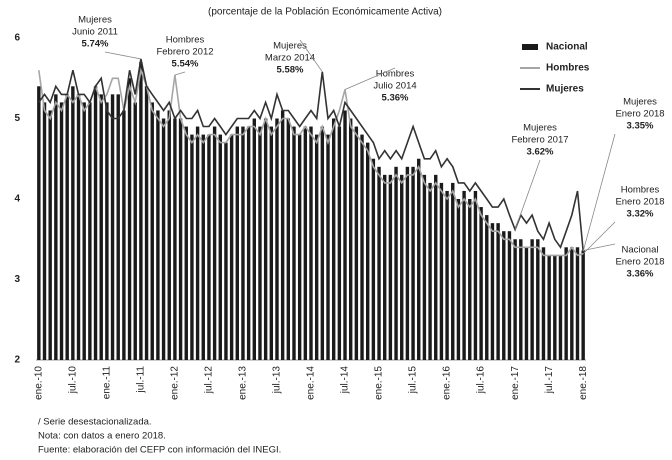 This screenshot has height=460, width=672. I want to click on annotation: 3.35%, so click(640, 126).